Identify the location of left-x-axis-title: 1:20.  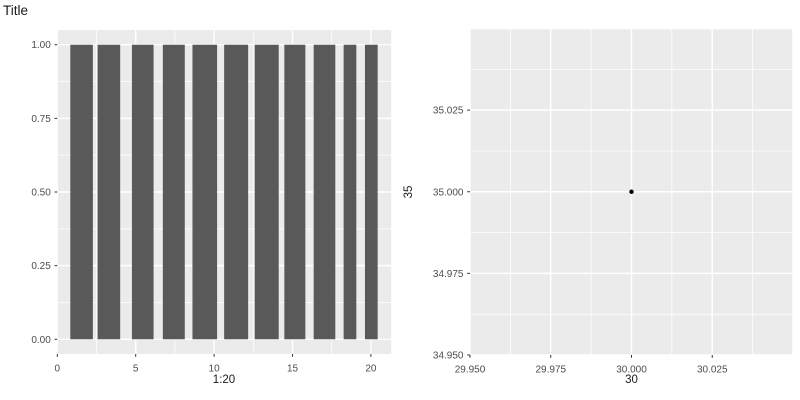
(224, 380).